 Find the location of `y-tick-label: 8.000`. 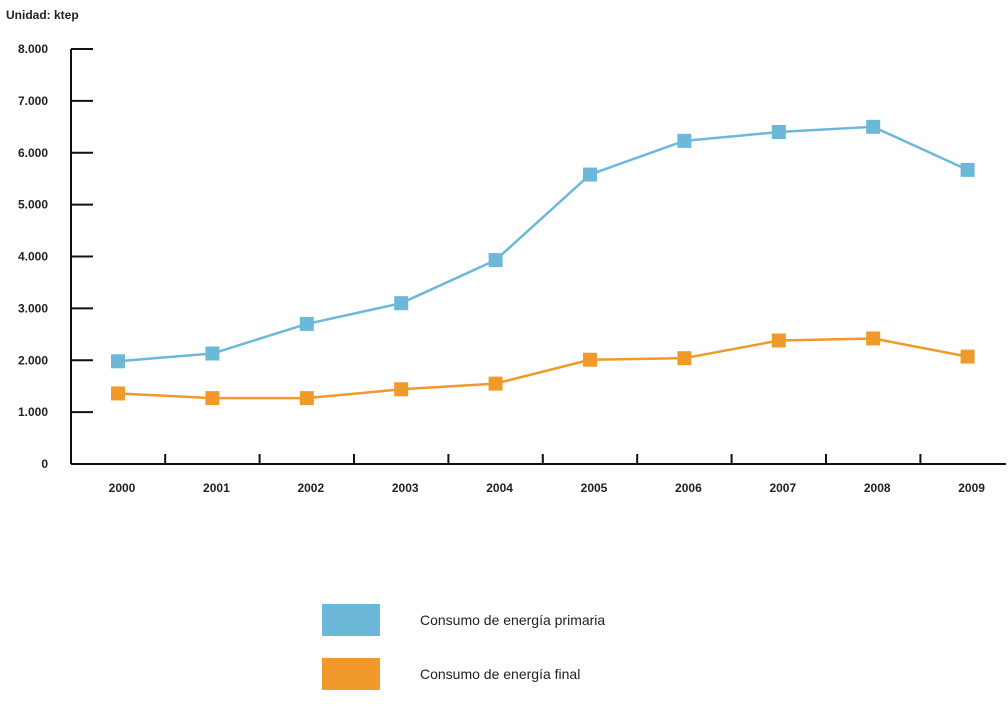

y-tick-label: 8.000 is located at coordinates (33, 49).